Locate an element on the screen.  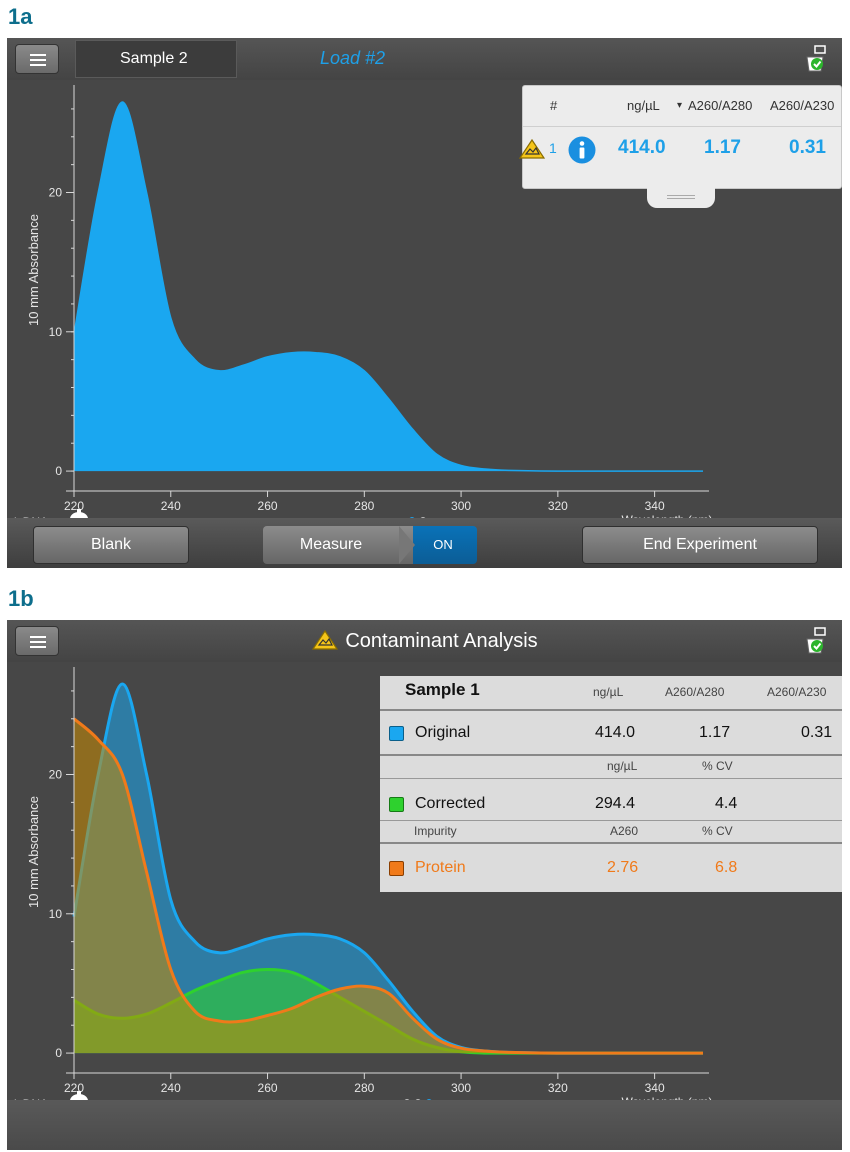
protein-cv: 6.8 is located at coordinates (726, 867).